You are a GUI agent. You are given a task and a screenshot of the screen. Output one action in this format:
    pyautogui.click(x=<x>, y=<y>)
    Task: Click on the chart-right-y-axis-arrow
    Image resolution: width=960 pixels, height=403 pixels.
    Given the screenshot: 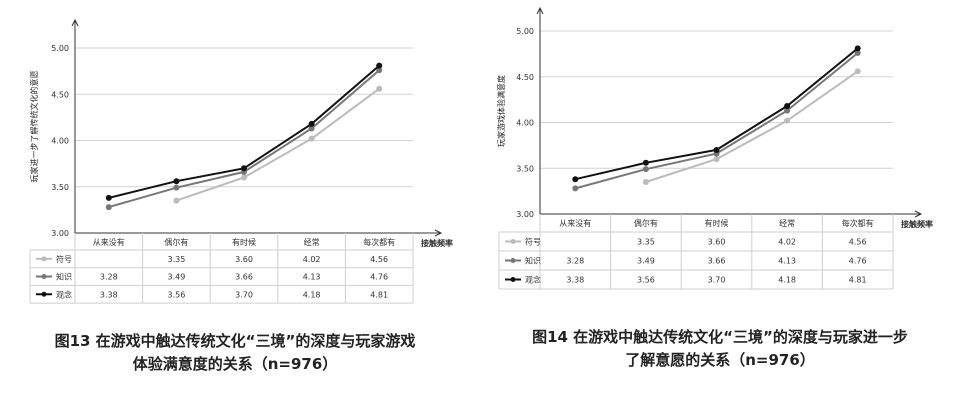 What is the action you would take?
    pyautogui.click(x=540, y=10)
    